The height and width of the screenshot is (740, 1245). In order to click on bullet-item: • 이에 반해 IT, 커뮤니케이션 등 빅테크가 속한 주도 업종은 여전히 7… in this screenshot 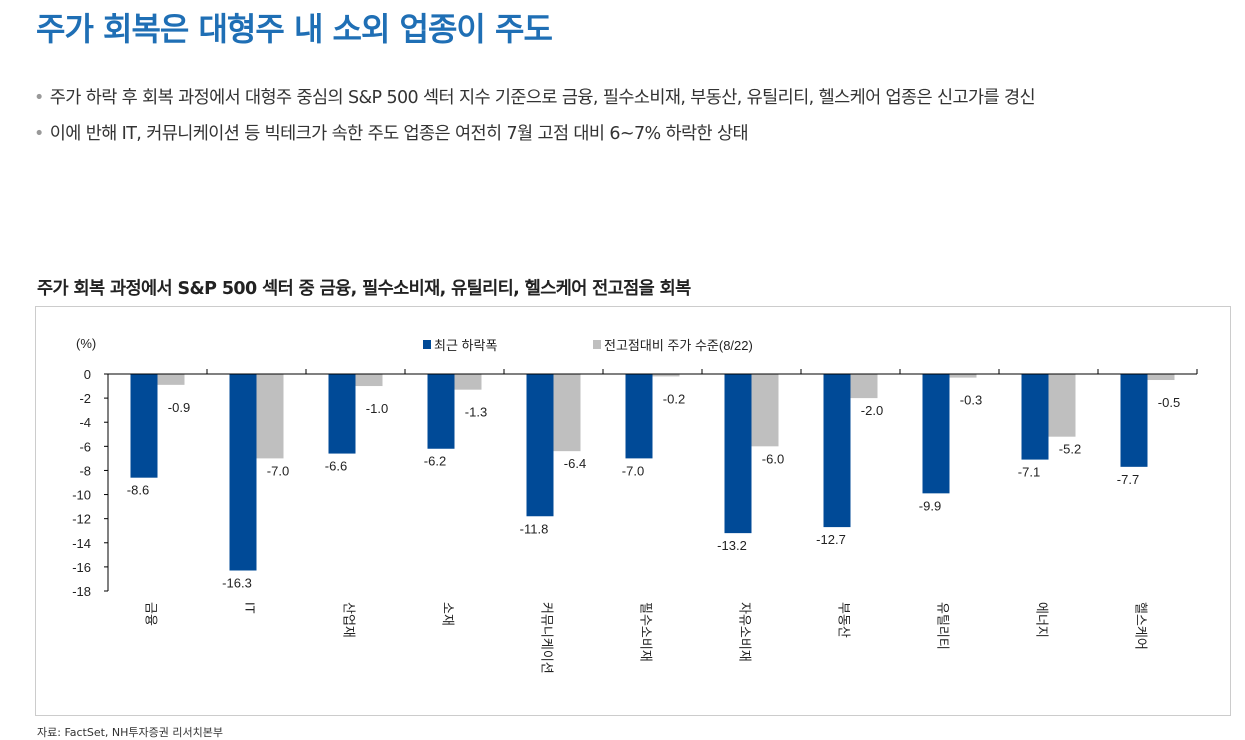, I will do `click(391, 134)`.